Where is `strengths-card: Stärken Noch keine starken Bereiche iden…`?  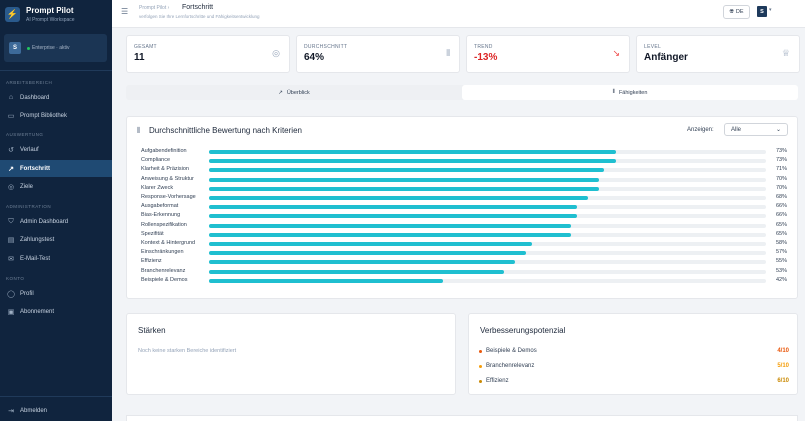 strengths-card: Stärken Noch keine starken Bereiche iden… is located at coordinates (291, 354).